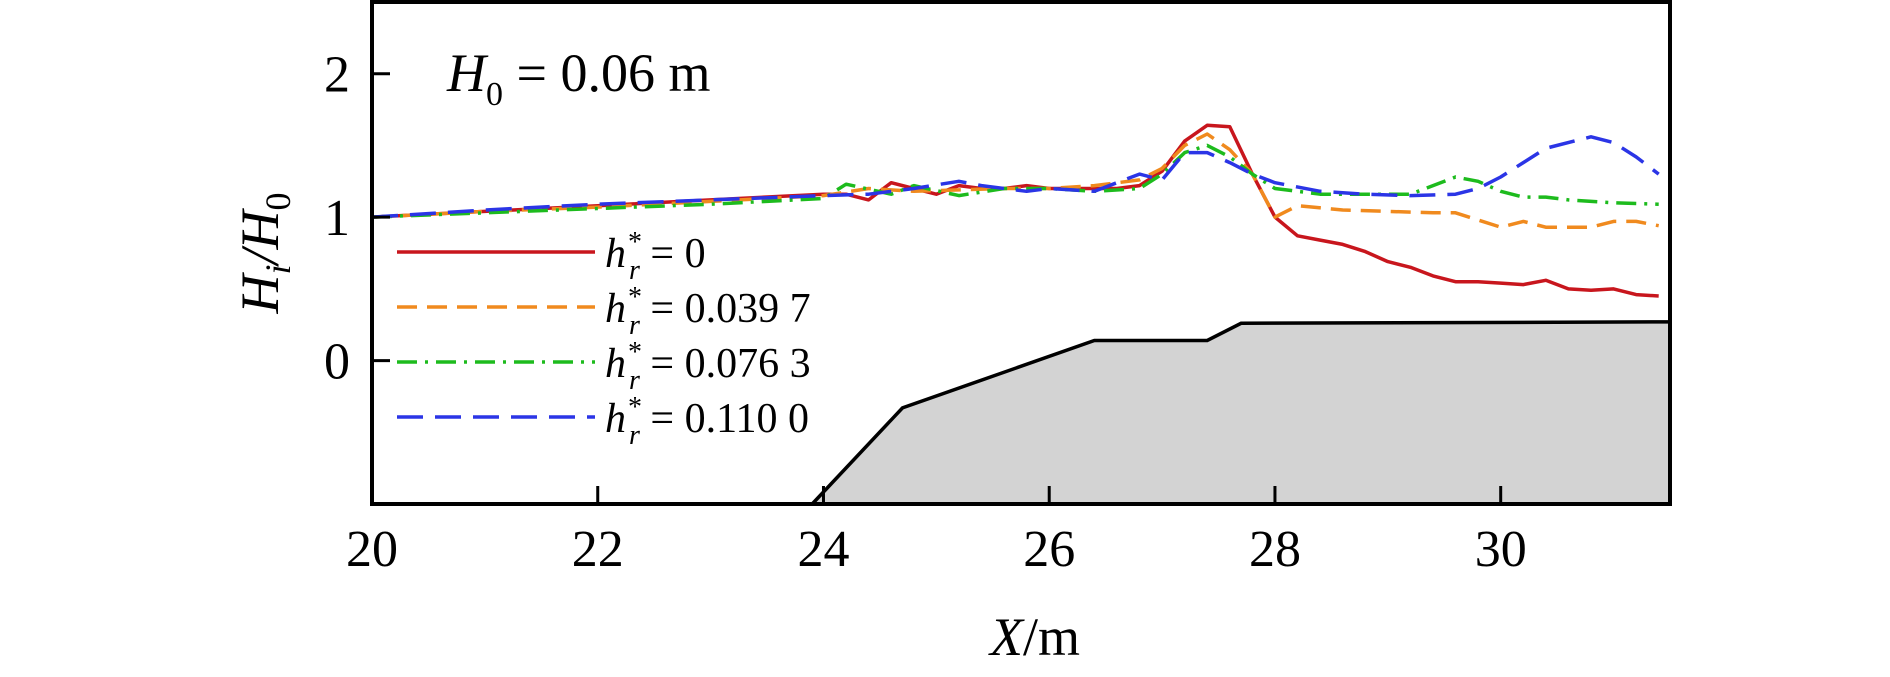 Image resolution: width=1890 pixels, height=677 pixels. What do you see at coordinates (578, 78) in the screenshot?
I see `annotation-text: H0 = 0.06 m` at bounding box center [578, 78].